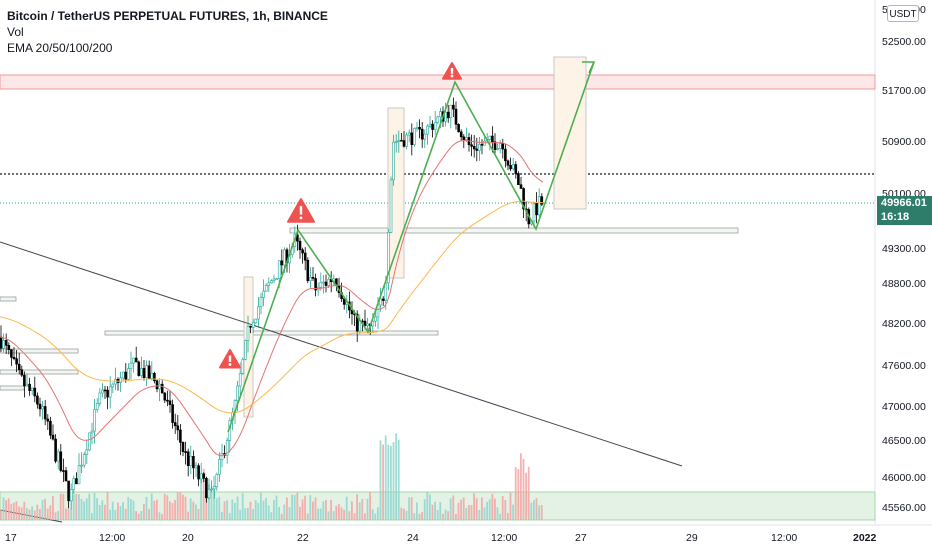  I want to click on currency-button: USDT, so click(903, 13).